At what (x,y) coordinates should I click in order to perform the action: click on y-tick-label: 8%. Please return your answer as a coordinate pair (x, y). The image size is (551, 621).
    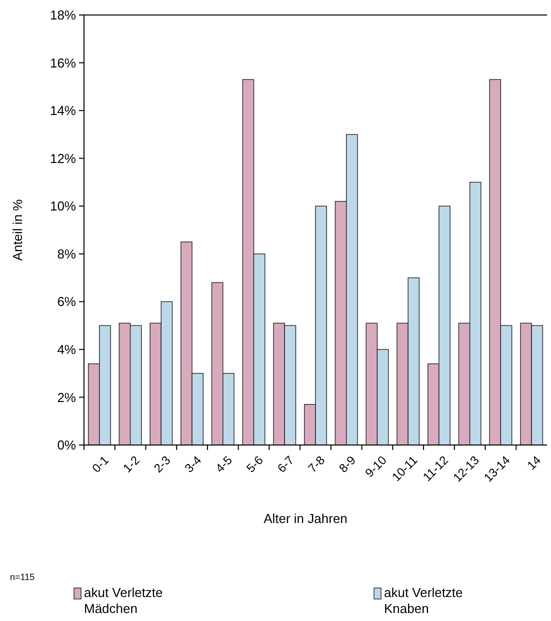
    Looking at the image, I should click on (66, 254).